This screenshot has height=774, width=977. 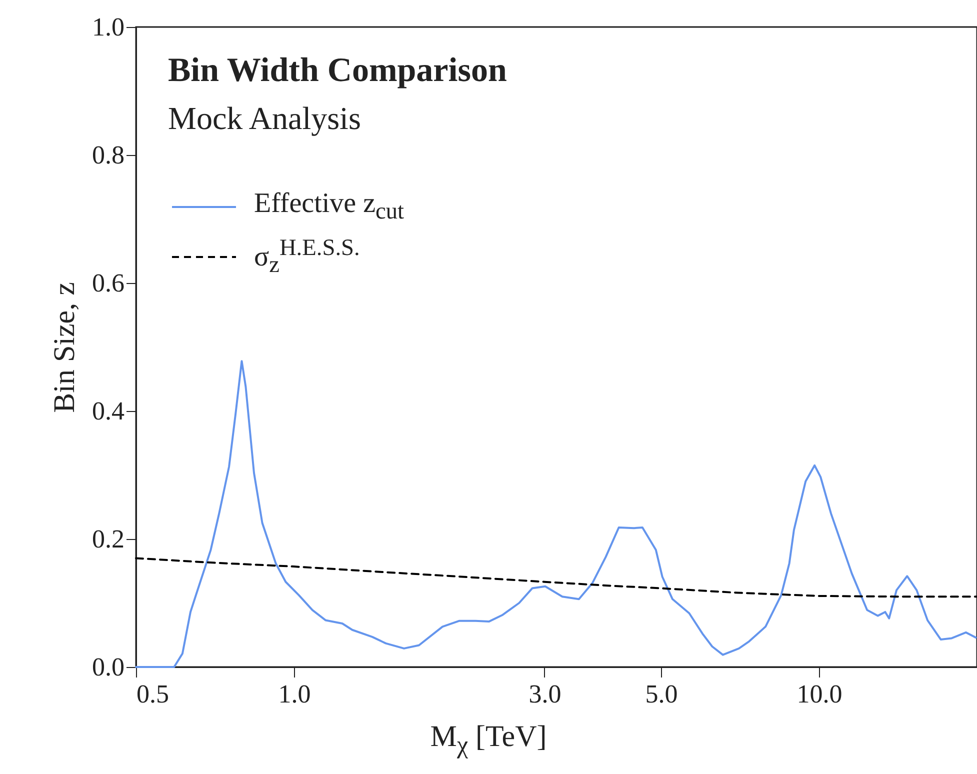 I want to click on x-tick-label: 10.0, so click(x=819, y=694).